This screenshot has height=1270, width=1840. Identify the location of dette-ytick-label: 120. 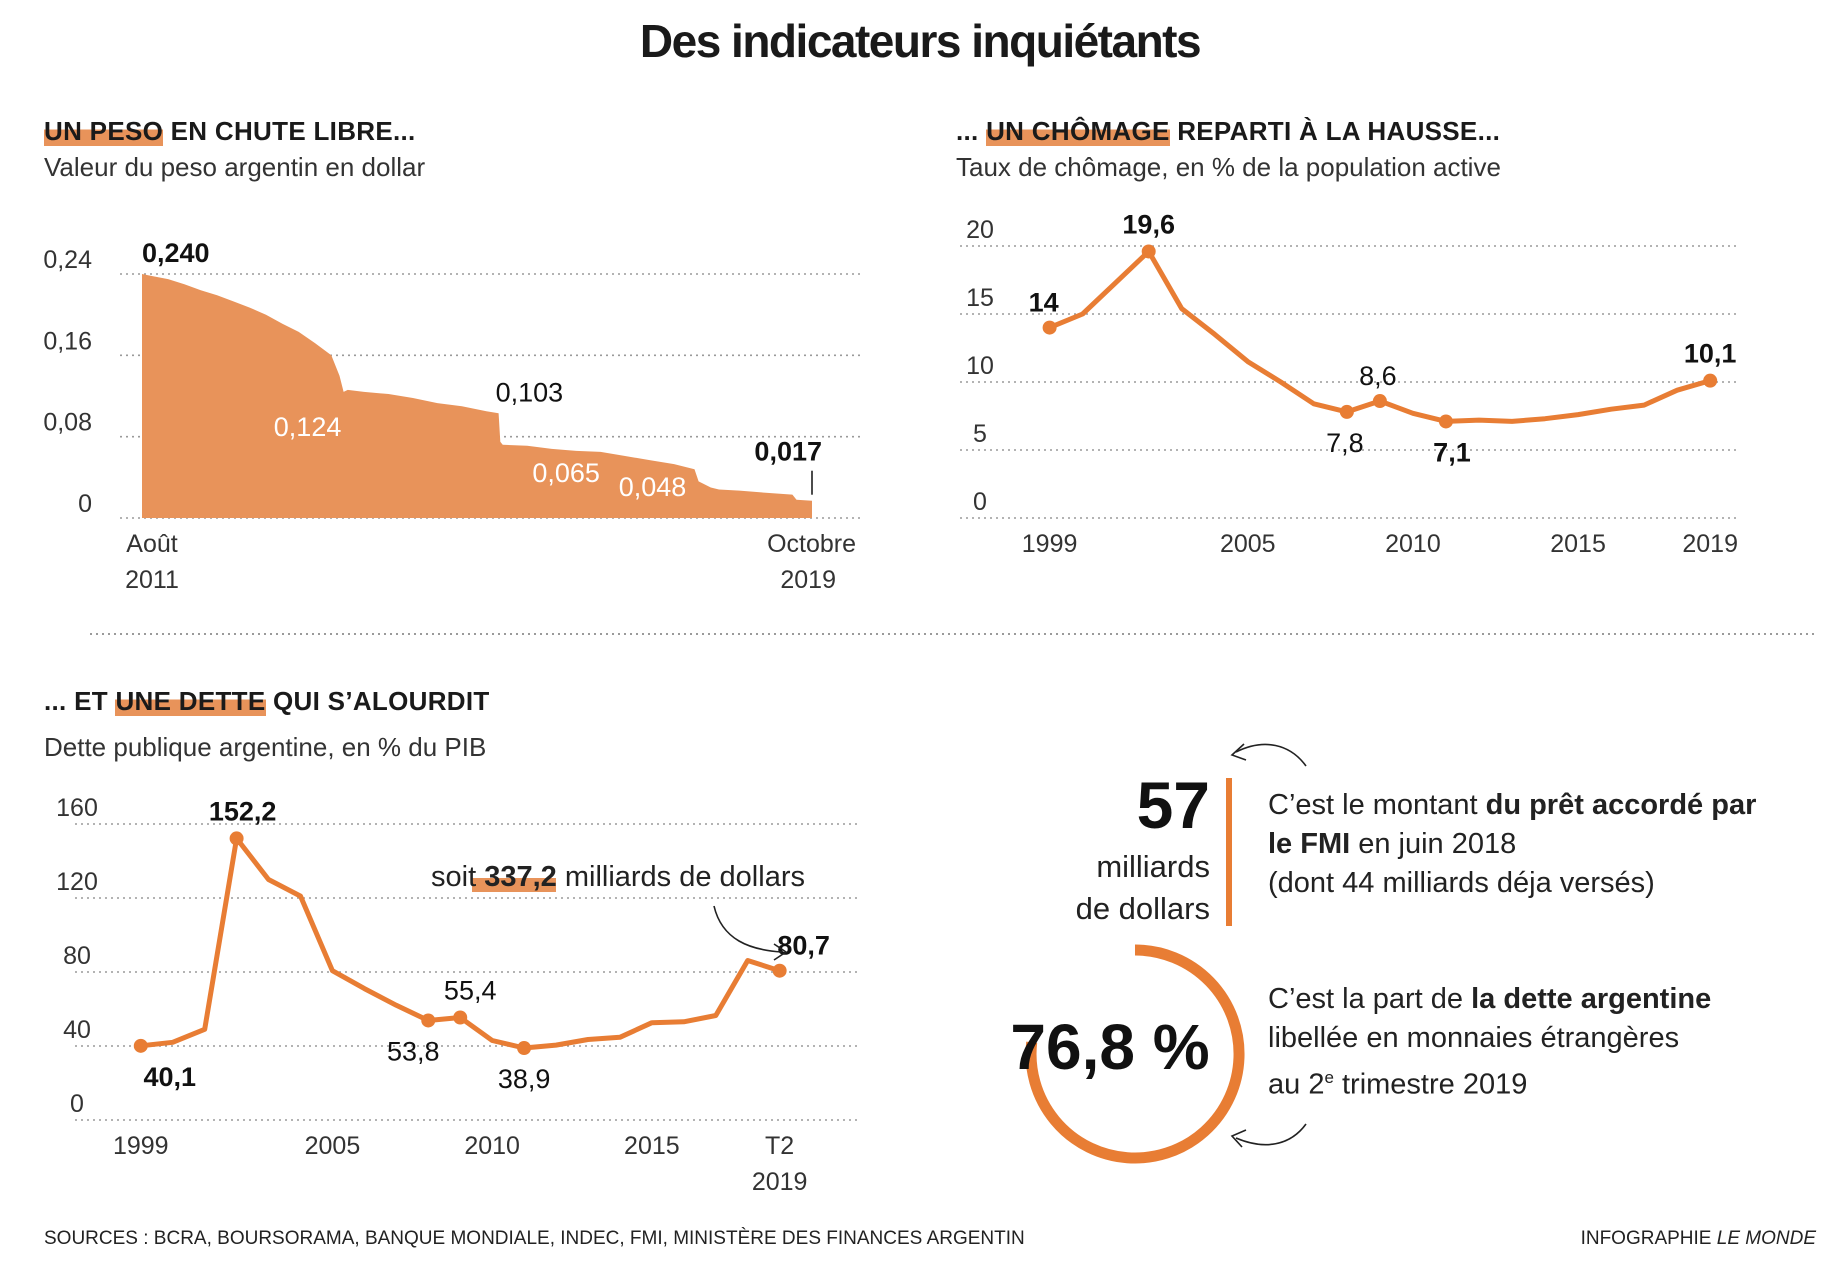
(77, 882).